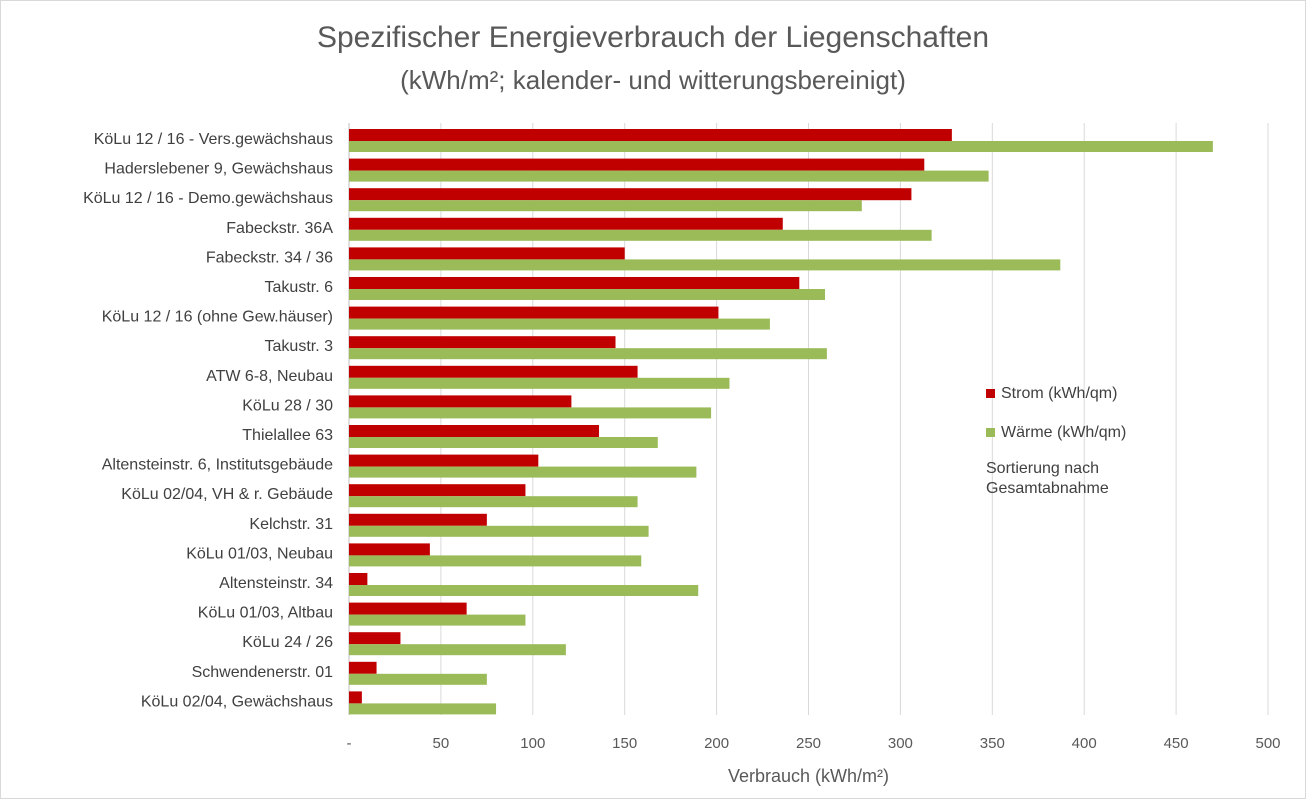 This screenshot has width=1306, height=800. I want to click on y-tick-label: Schwendenerstr. 01, so click(263, 672).